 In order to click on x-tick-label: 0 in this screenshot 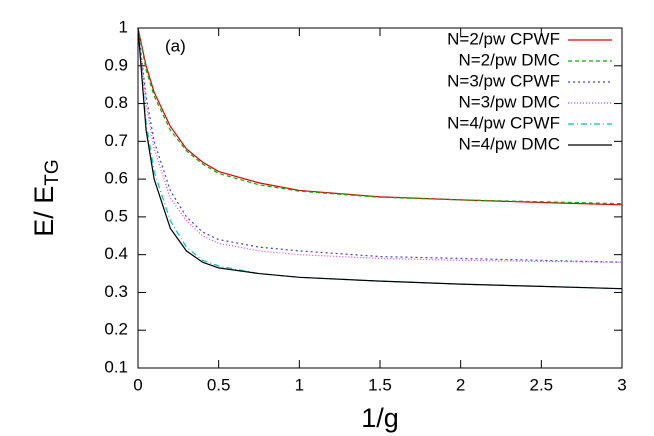, I will do `click(137, 384)`.